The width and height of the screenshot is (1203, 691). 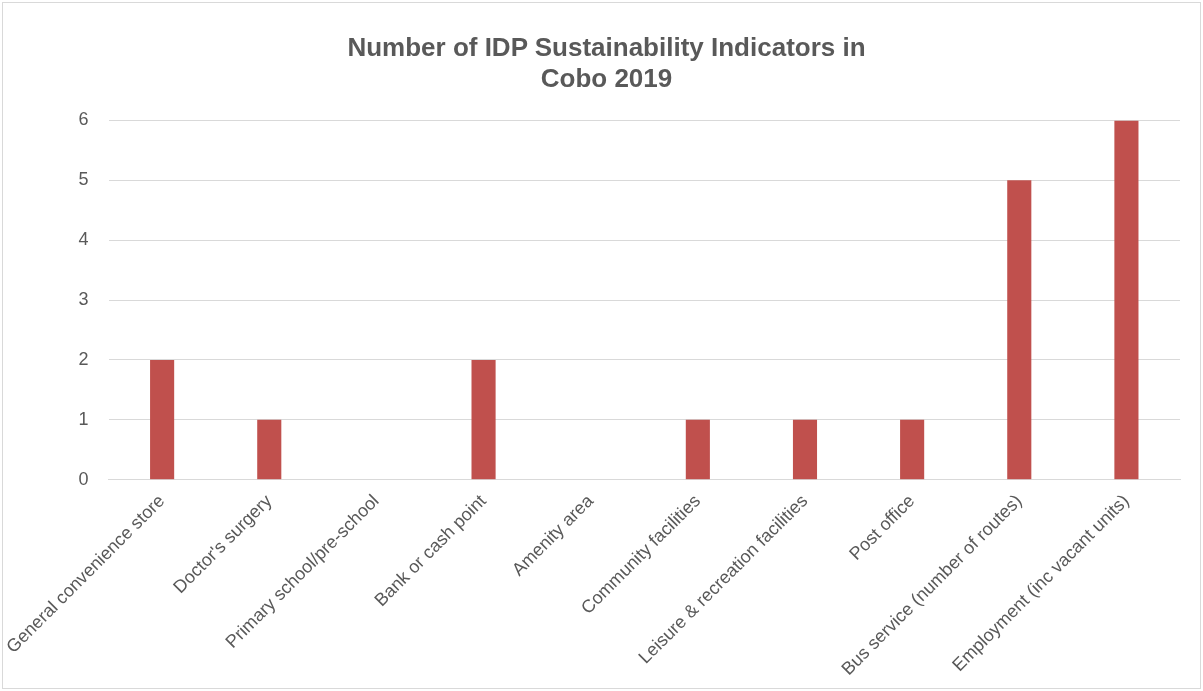 I want to click on y-tick-label: 0, so click(x=83, y=478).